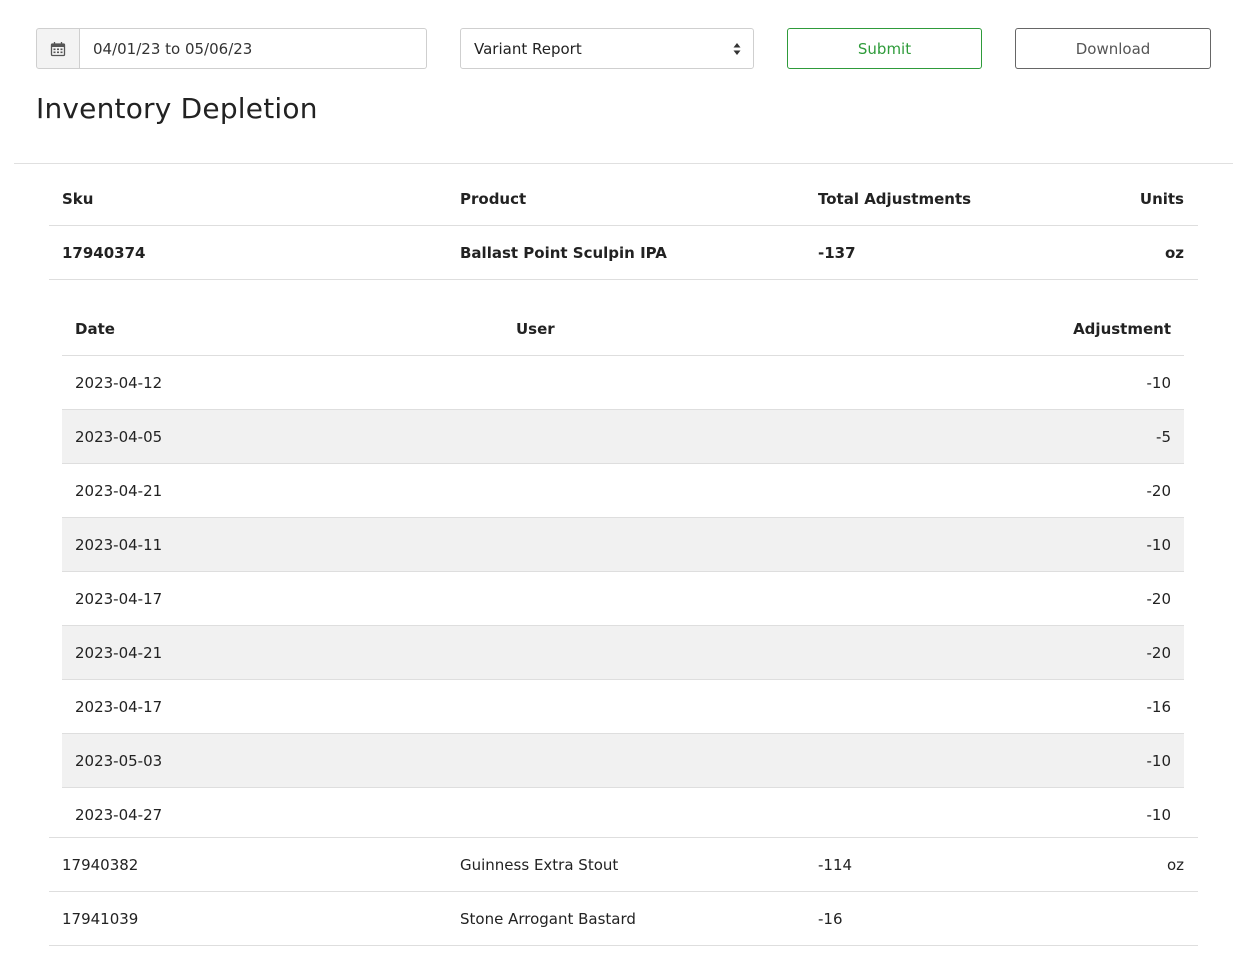 The image size is (1247, 953). What do you see at coordinates (563, 253) in the screenshot?
I see `row-product: Ballast Point Sculpin IPA` at bounding box center [563, 253].